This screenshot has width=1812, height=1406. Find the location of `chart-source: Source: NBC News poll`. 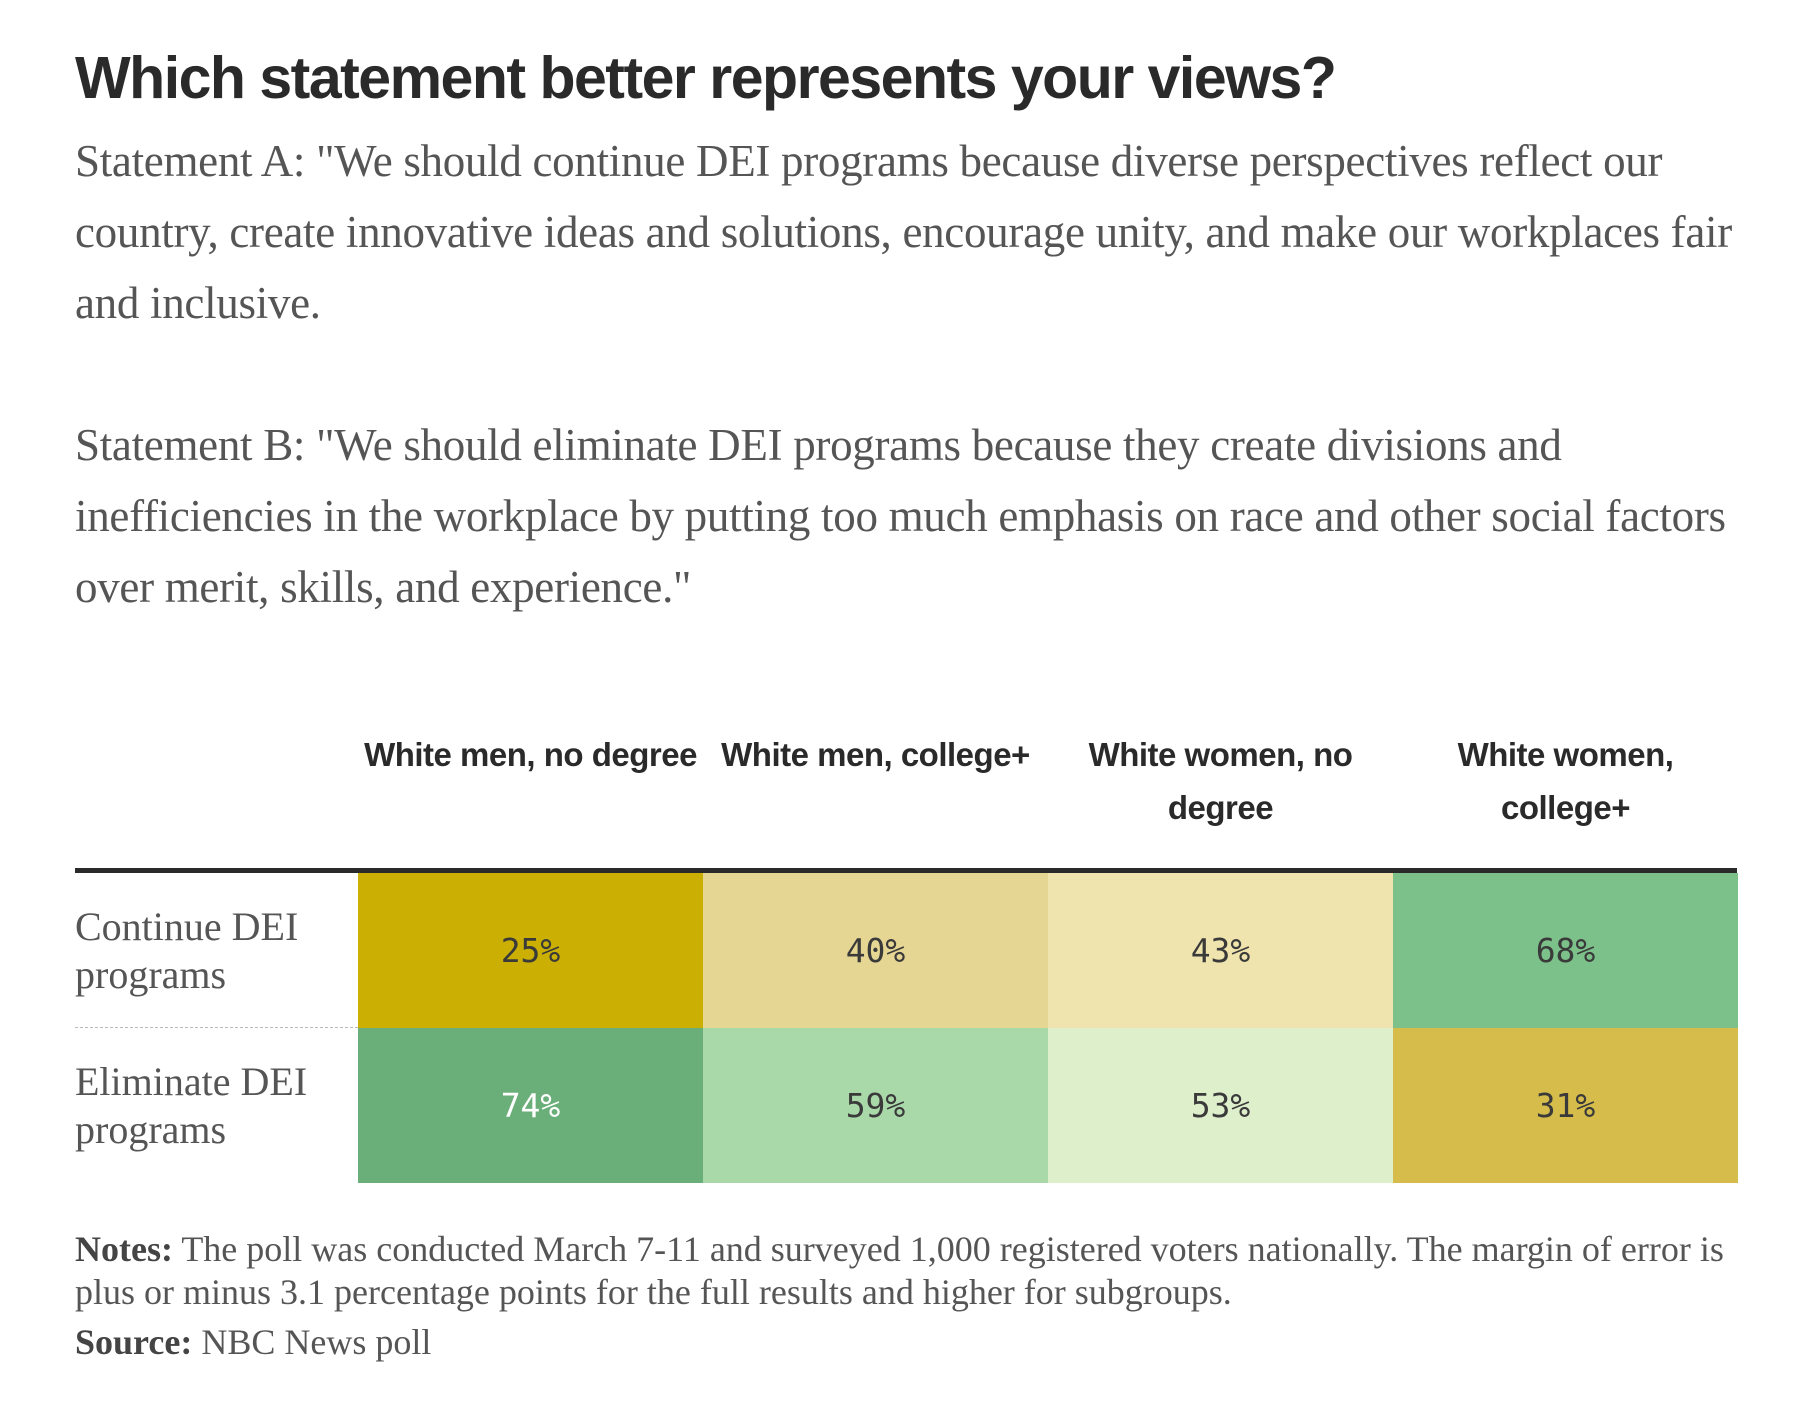

chart-source: Source: NBC News poll is located at coordinates (253, 1342).